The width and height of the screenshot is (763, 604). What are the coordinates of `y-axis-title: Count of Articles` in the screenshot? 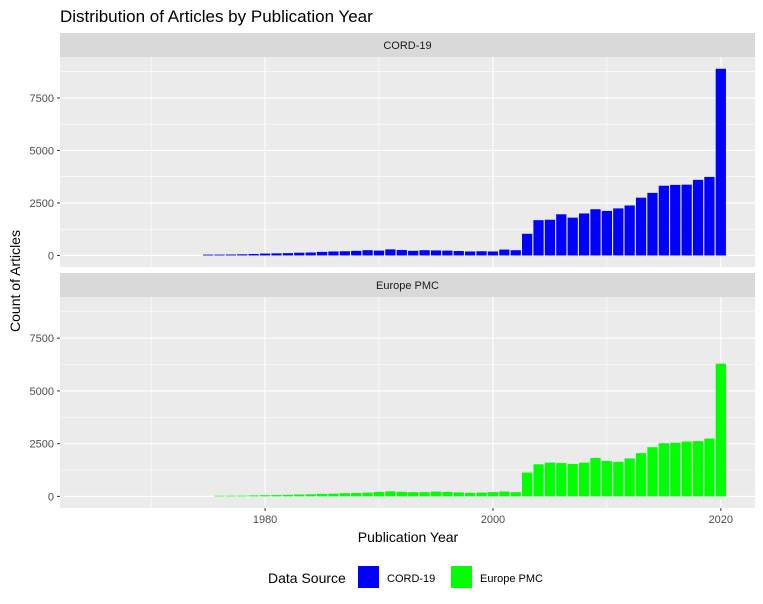 It's located at (15, 281).